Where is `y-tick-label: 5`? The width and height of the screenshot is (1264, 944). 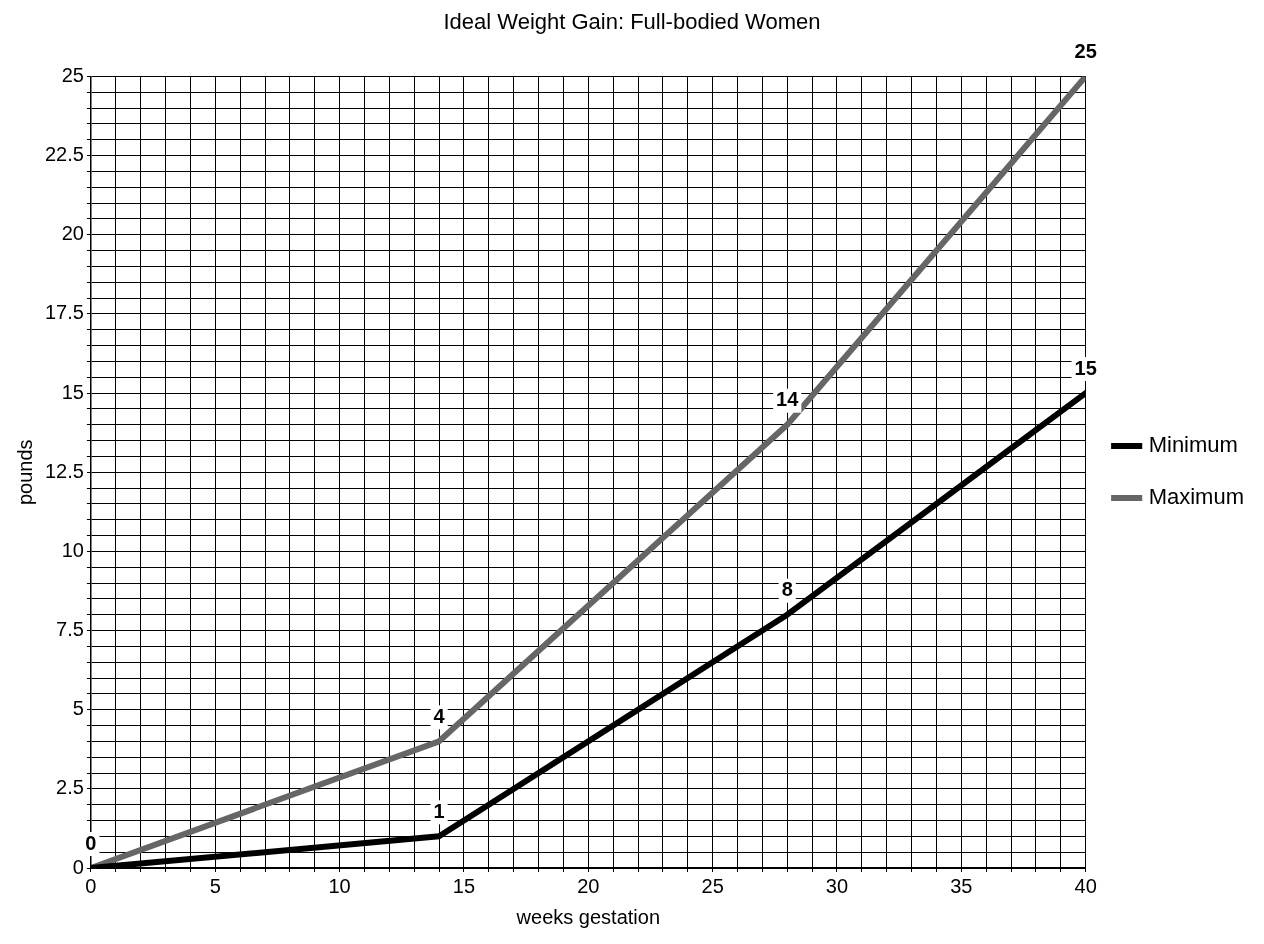 y-tick-label: 5 is located at coordinates (78, 708).